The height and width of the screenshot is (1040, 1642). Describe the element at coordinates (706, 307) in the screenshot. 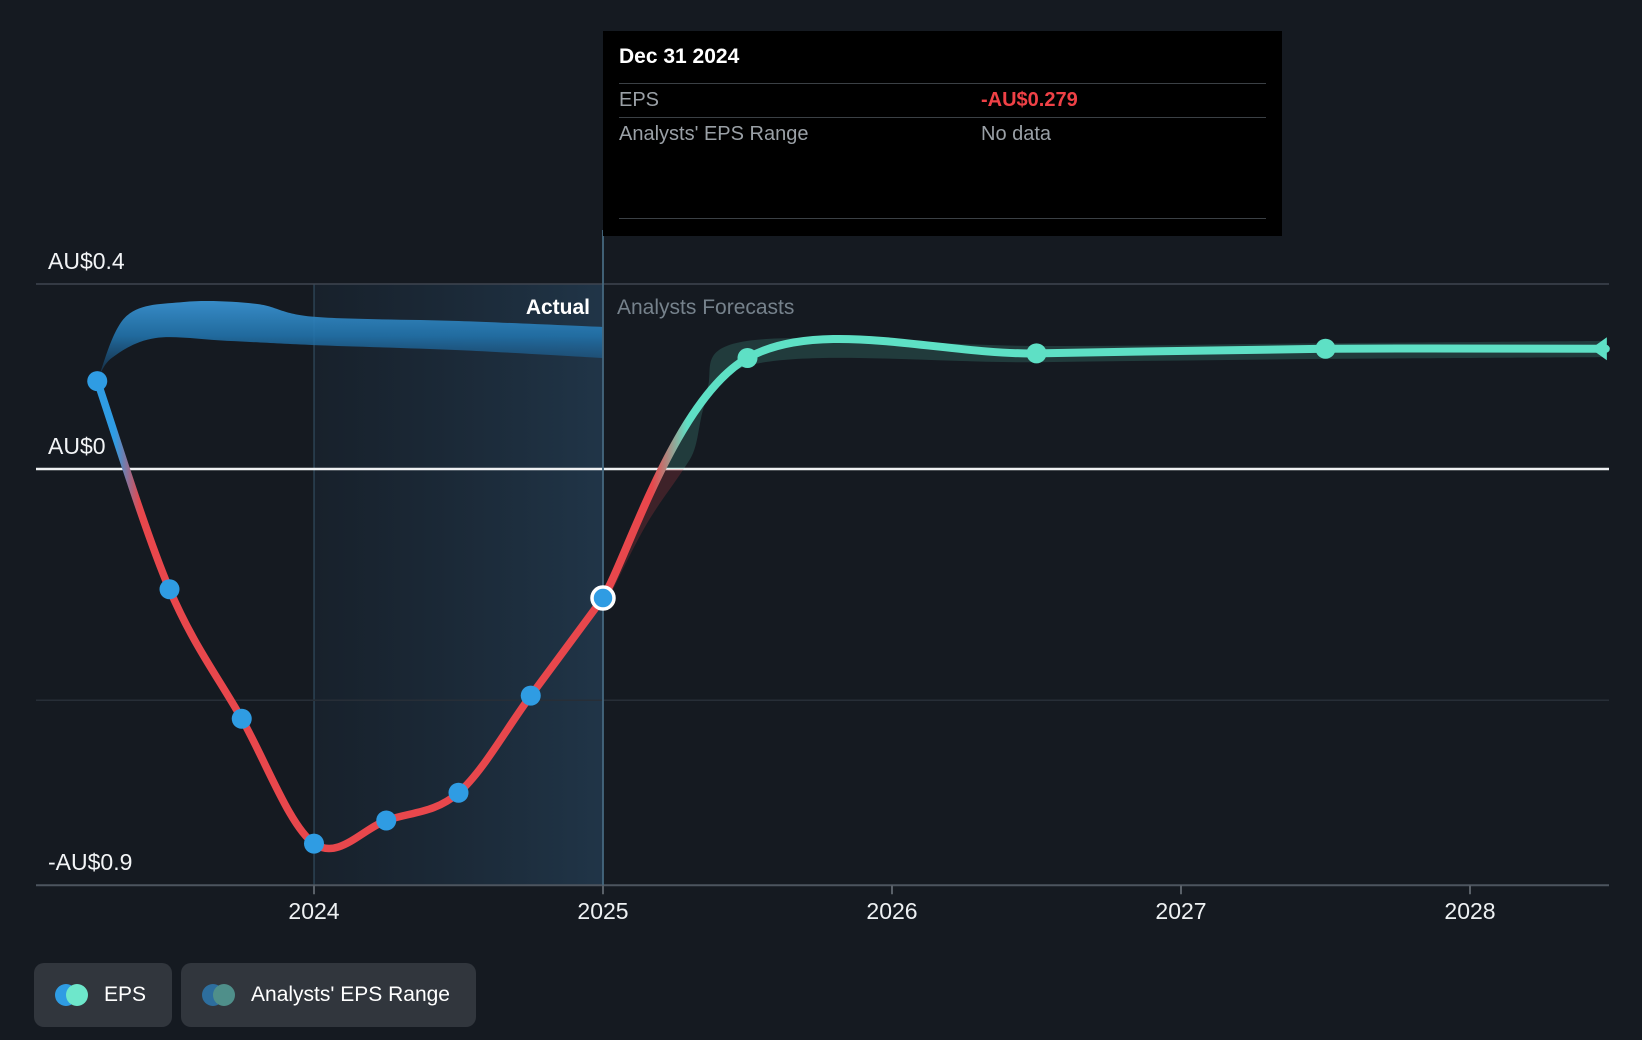

I see `forecast-zone-label: Analysts Forecasts` at that location.